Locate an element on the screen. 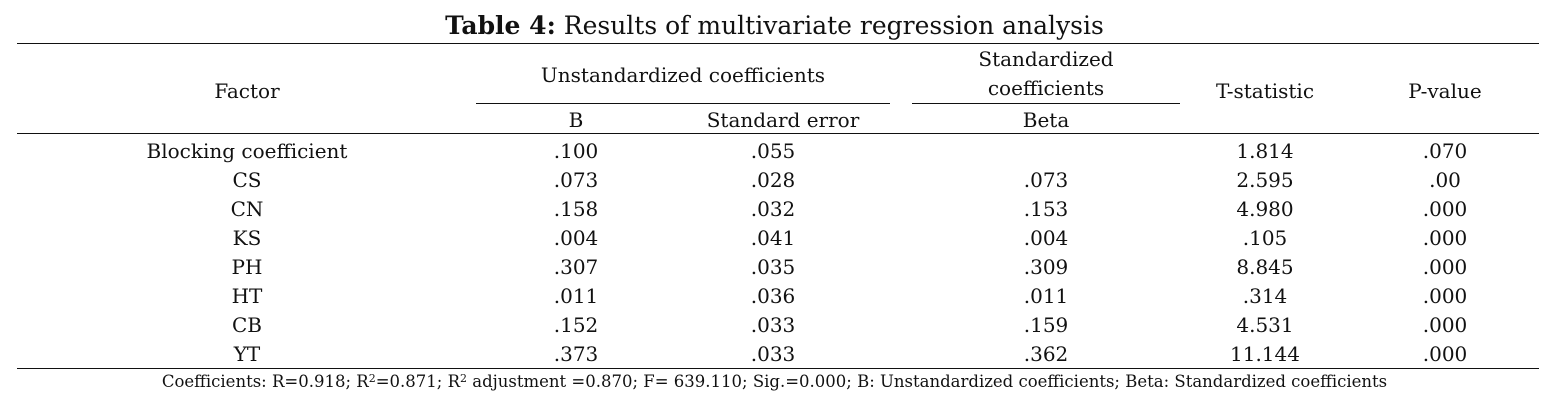  footnote-superscript-2: 2 is located at coordinates (463, 378).